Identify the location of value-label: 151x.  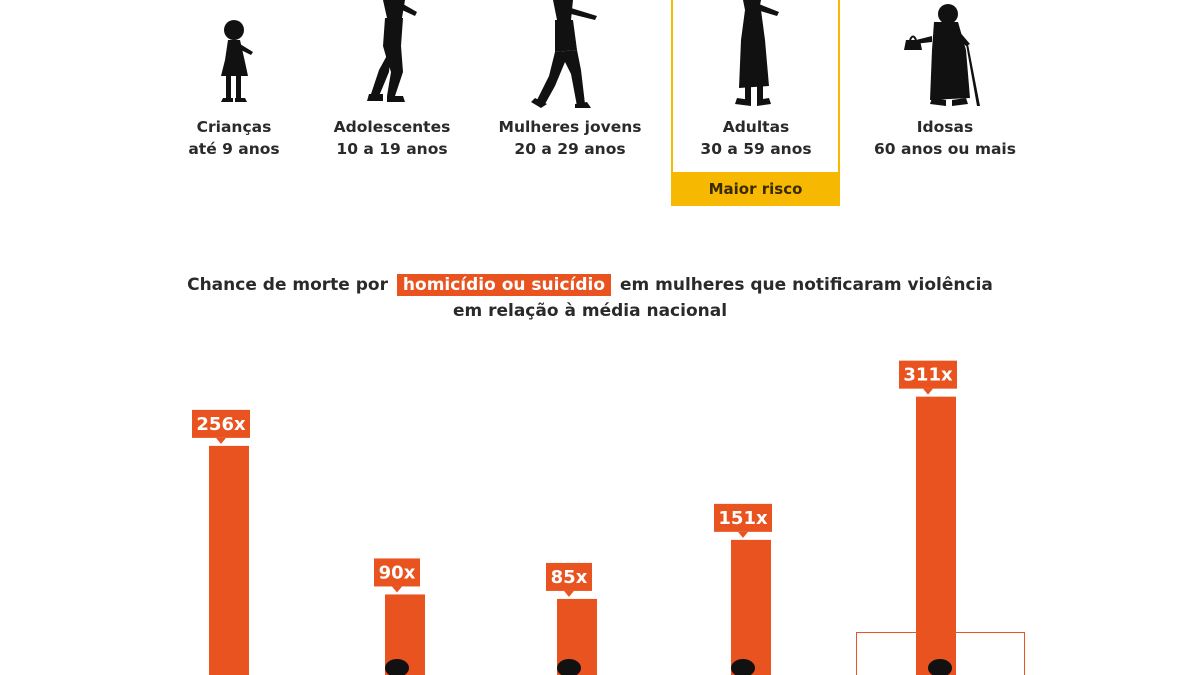
(743, 518).